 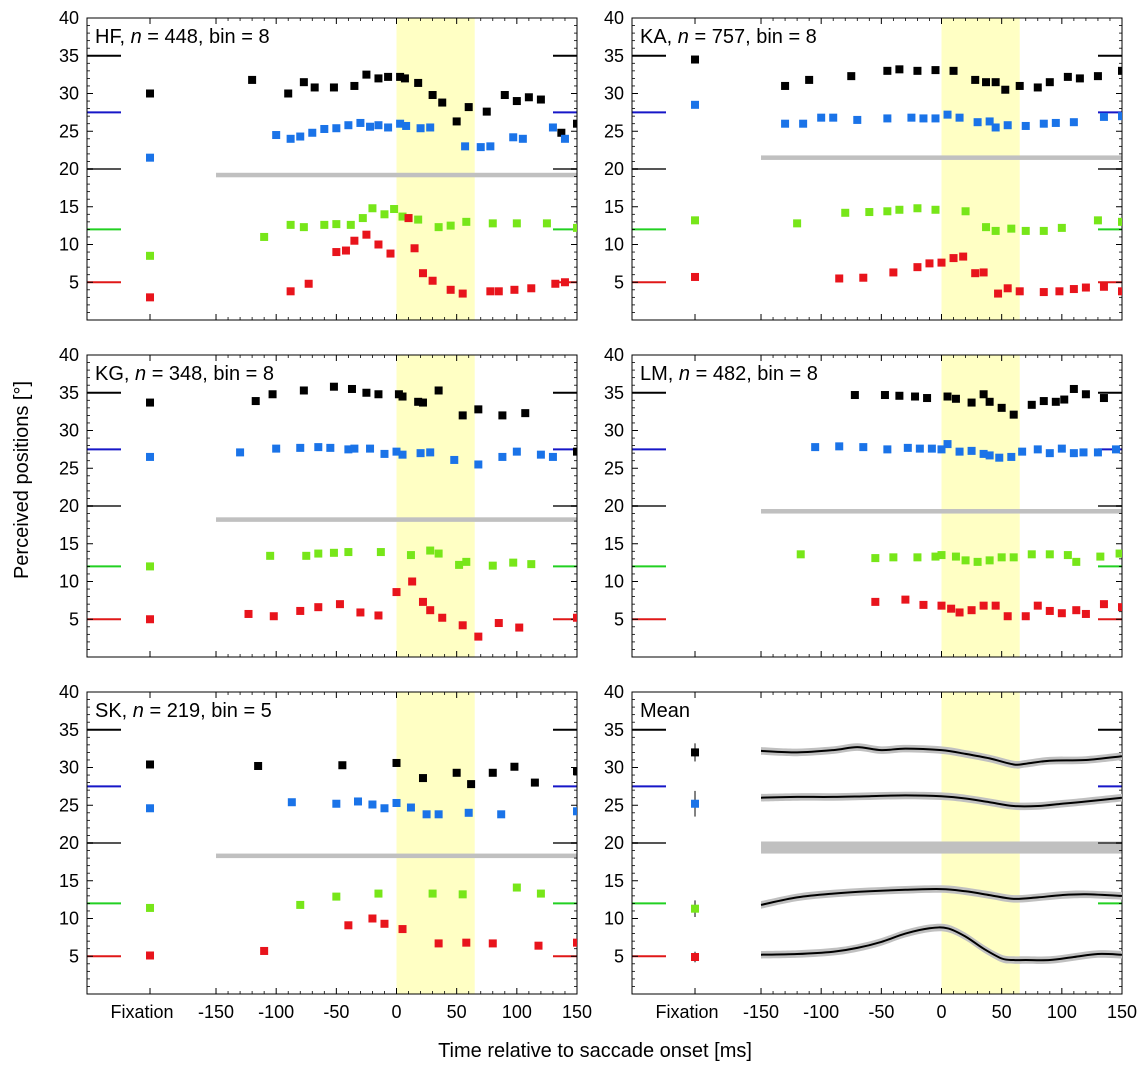 I want to click on title-subject: KG,, so click(x=115, y=374).